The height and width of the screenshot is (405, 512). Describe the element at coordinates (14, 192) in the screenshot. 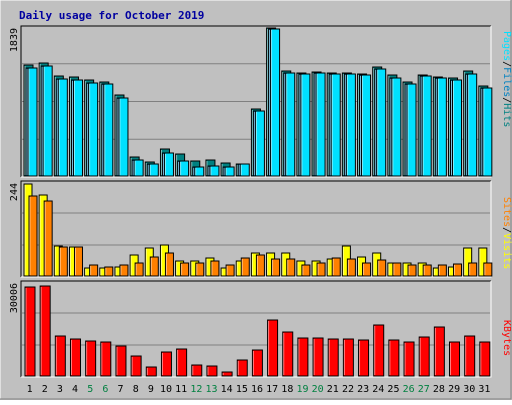

I see `max-value-label: 244` at that location.